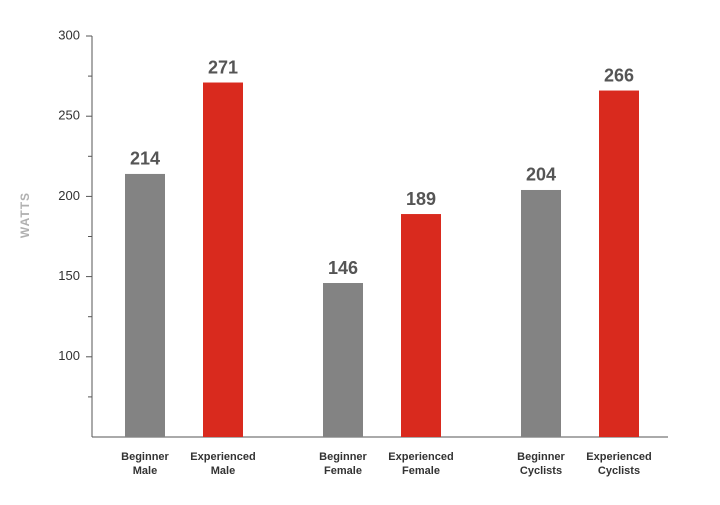 The image size is (720, 505). What do you see at coordinates (25, 215) in the screenshot?
I see `y-axis-title: WATTS` at bounding box center [25, 215].